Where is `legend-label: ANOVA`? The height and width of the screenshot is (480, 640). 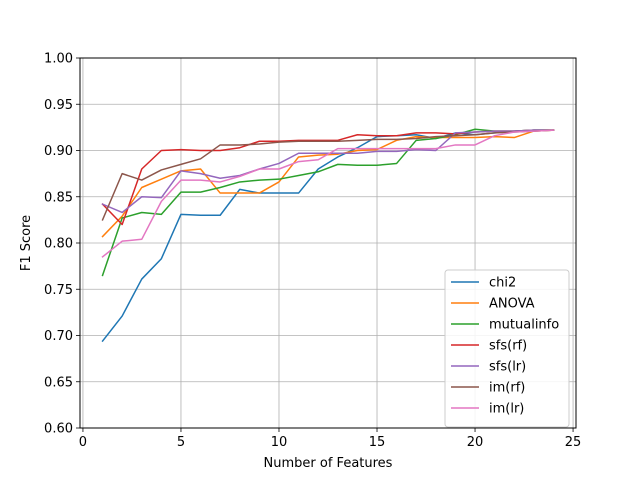
legend-label: ANOVA is located at coordinates (512, 304).